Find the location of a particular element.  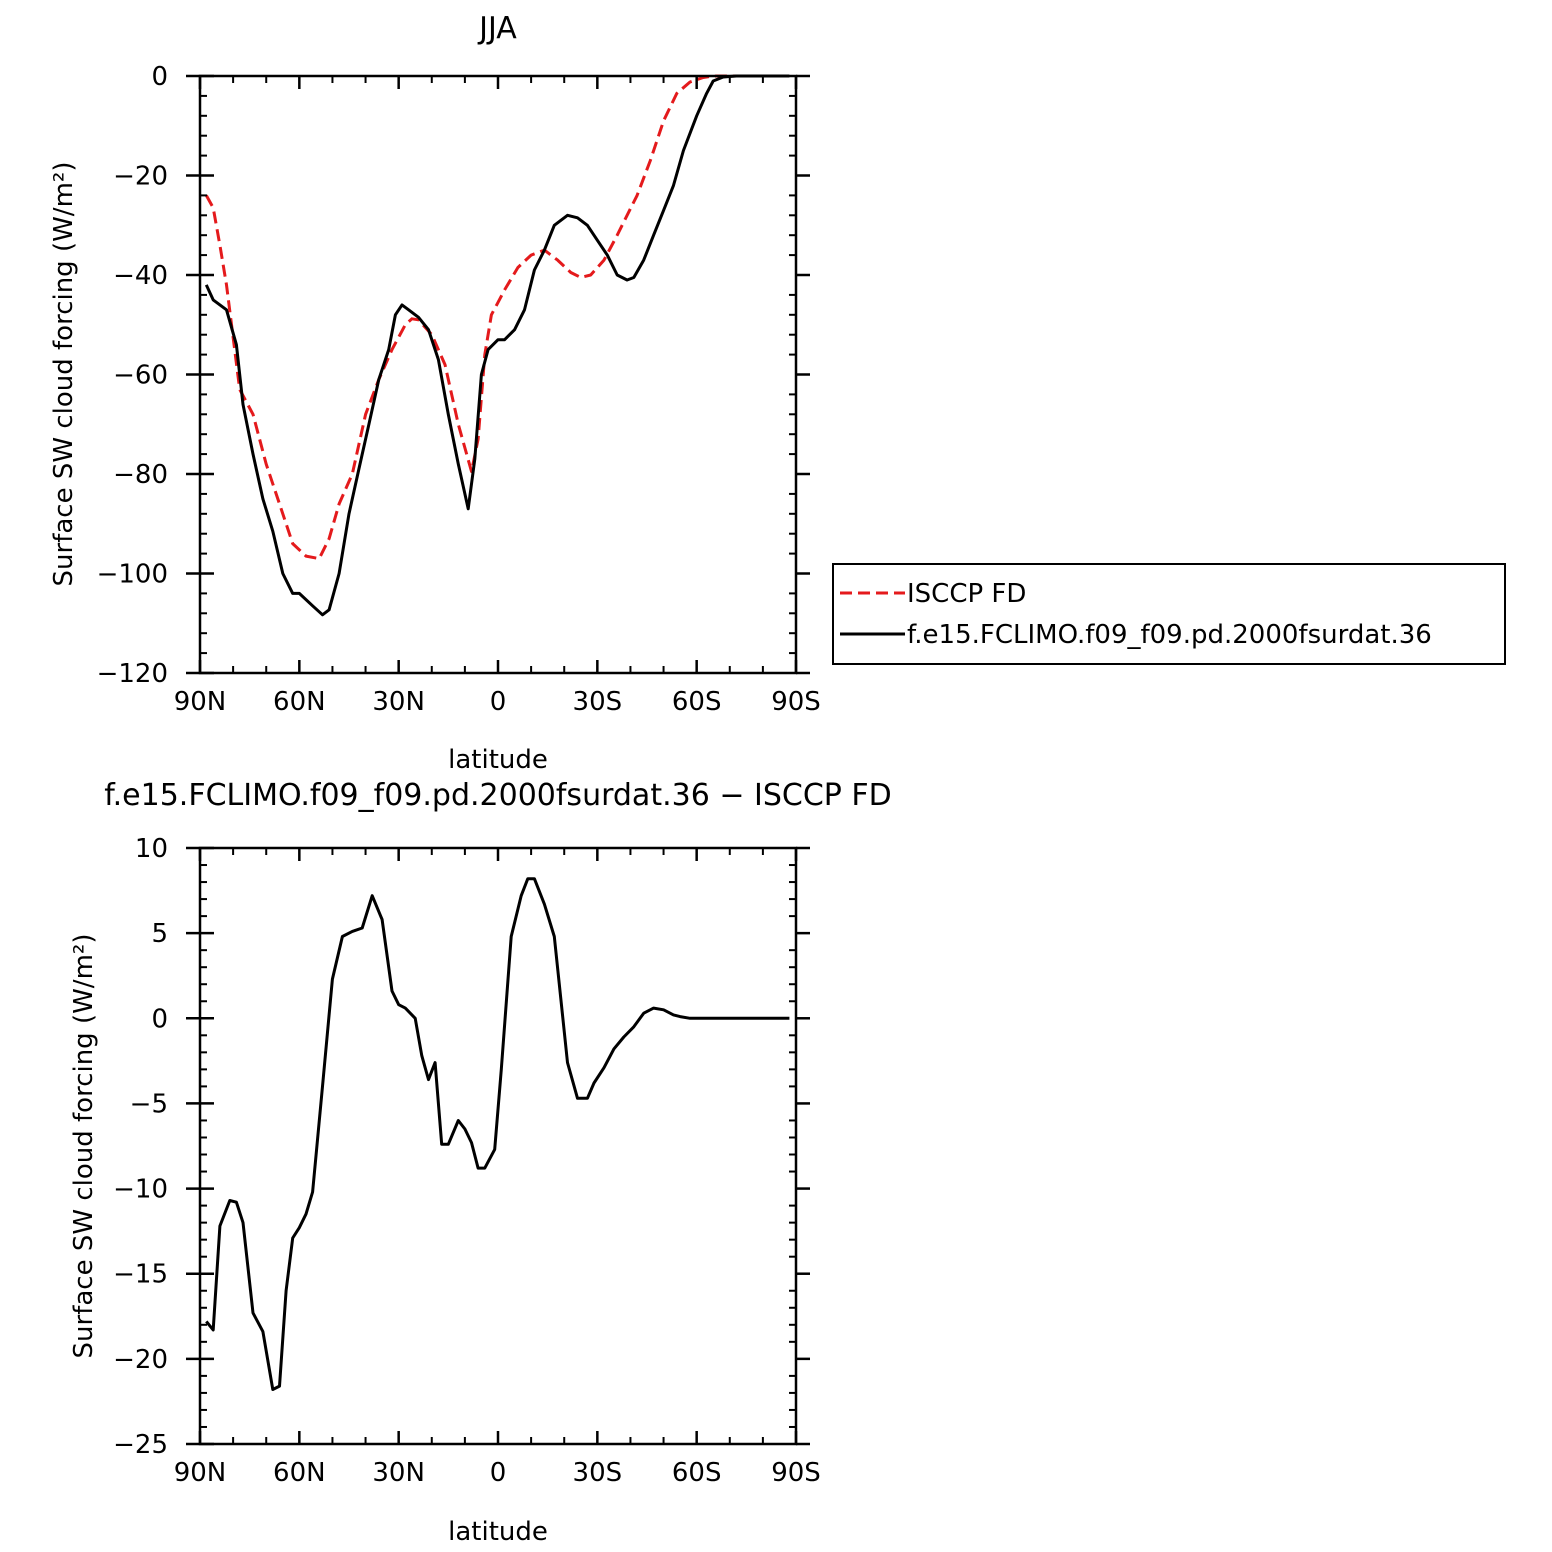

bottom-plot-frame is located at coordinates (498, 1146).